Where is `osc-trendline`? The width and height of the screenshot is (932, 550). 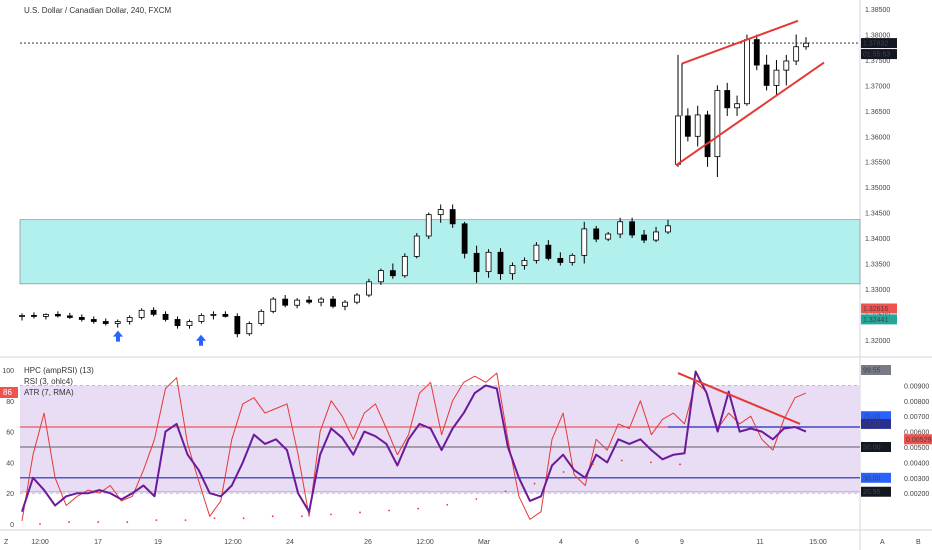 osc-trendline is located at coordinates (739, 398).